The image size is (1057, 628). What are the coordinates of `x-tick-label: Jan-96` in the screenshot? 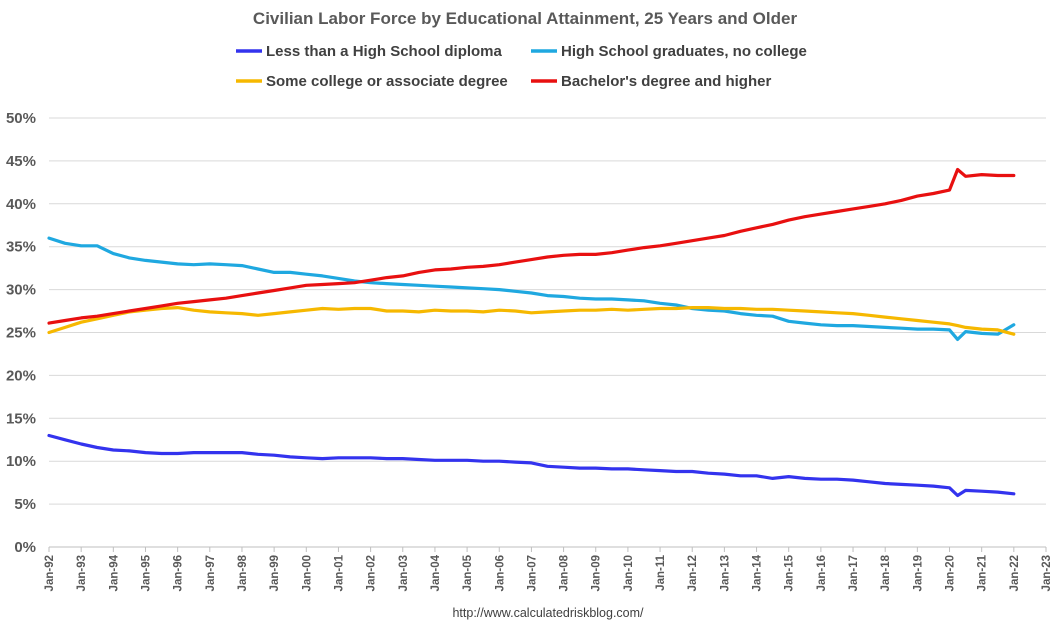 It's located at (179, 573).